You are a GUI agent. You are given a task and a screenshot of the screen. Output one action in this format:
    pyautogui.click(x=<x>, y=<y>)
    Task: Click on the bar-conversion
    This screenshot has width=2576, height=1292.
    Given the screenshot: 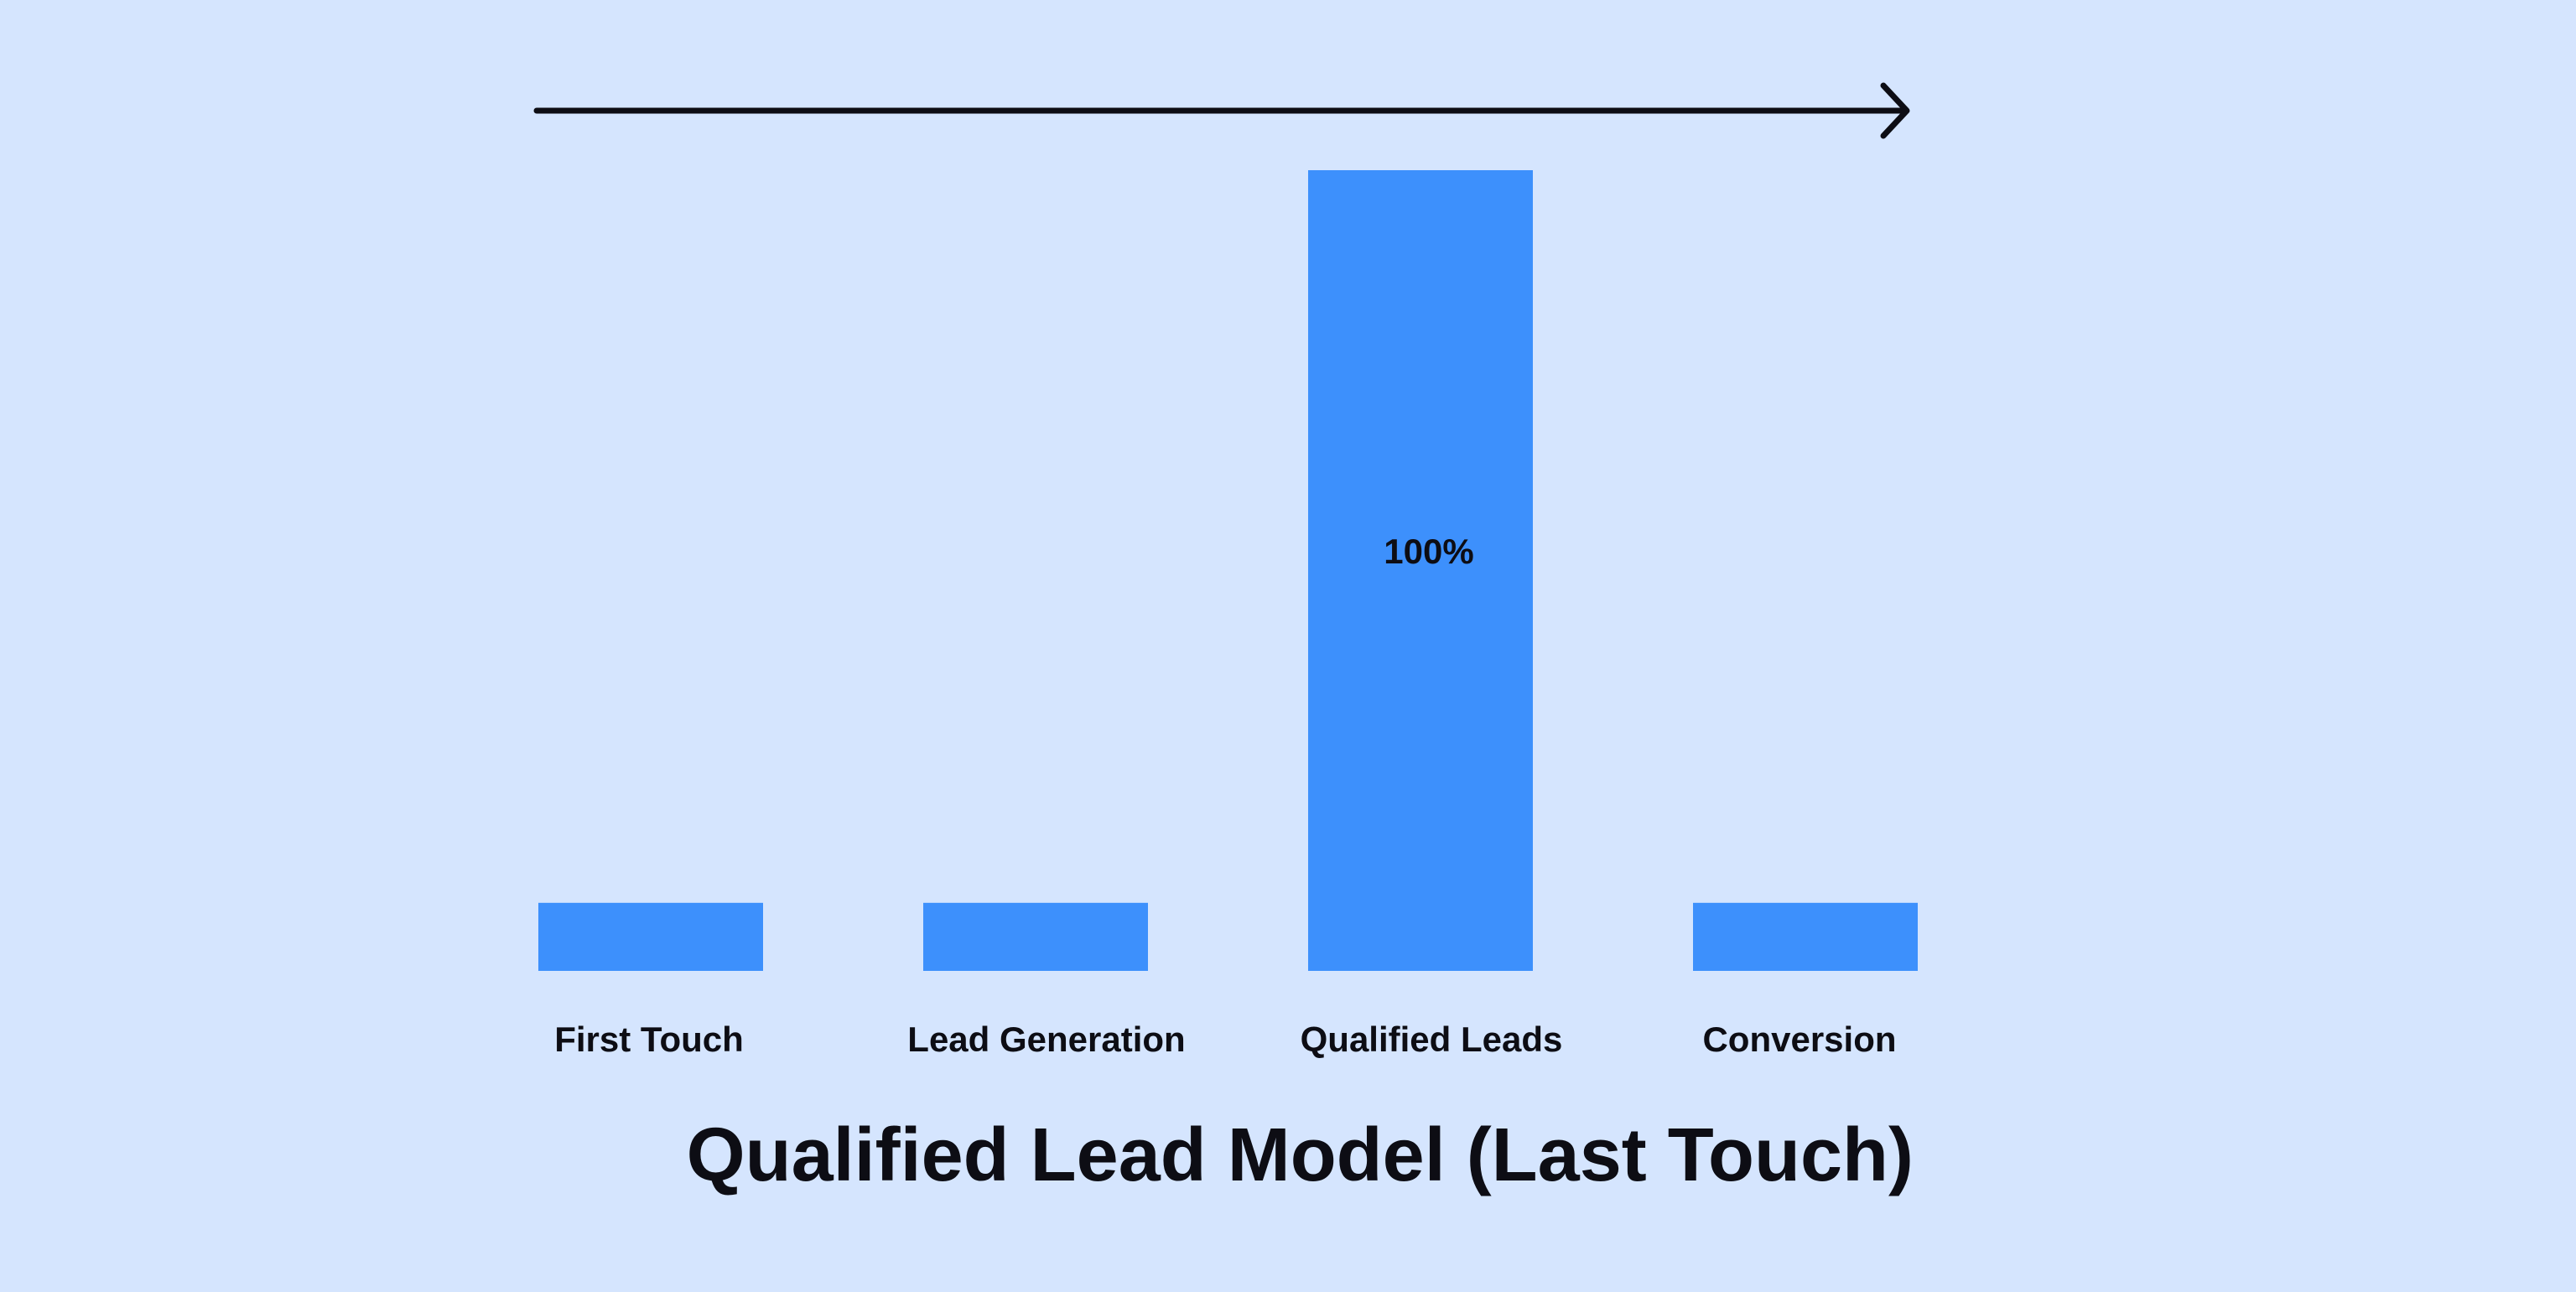 What is the action you would take?
    pyautogui.click(x=1805, y=936)
    